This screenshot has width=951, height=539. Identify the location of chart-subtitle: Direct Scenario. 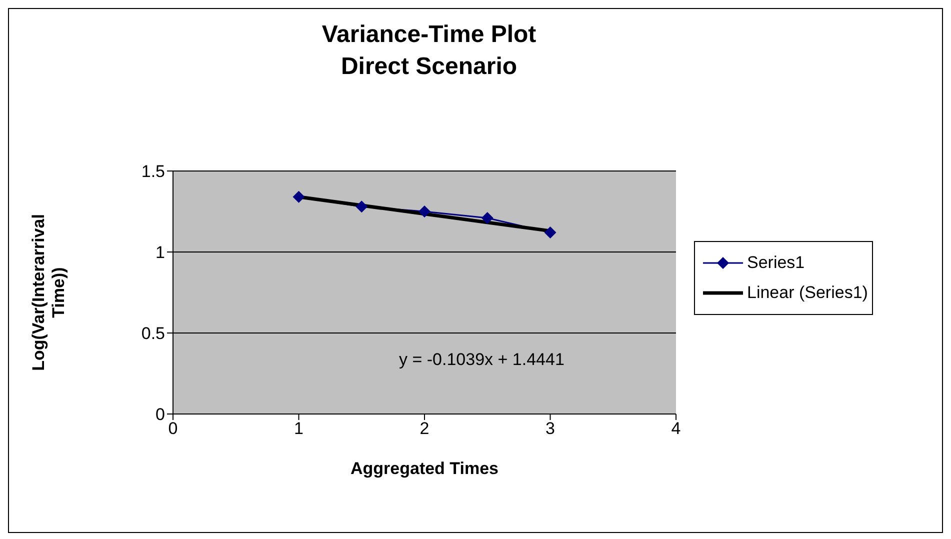
(429, 67).